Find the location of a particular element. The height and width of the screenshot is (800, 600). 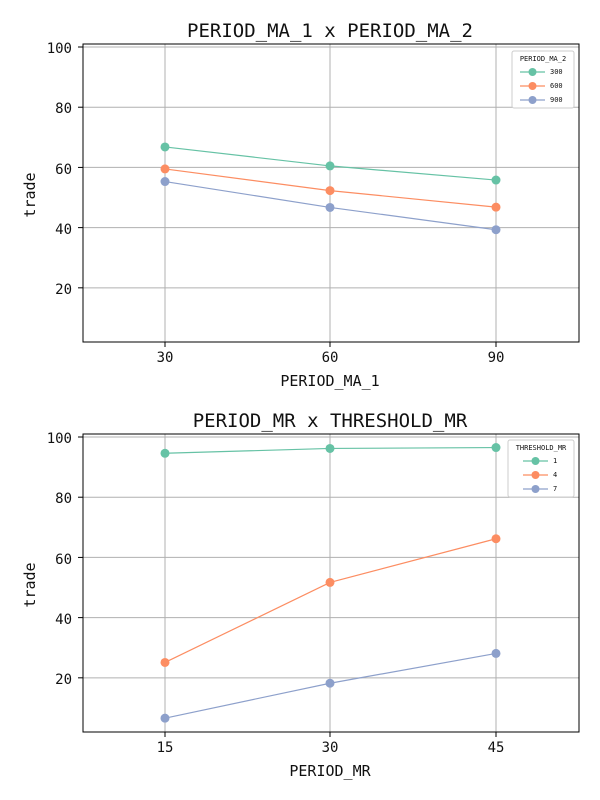

chart-ma-y-tick-label: 20 is located at coordinates (63, 290).